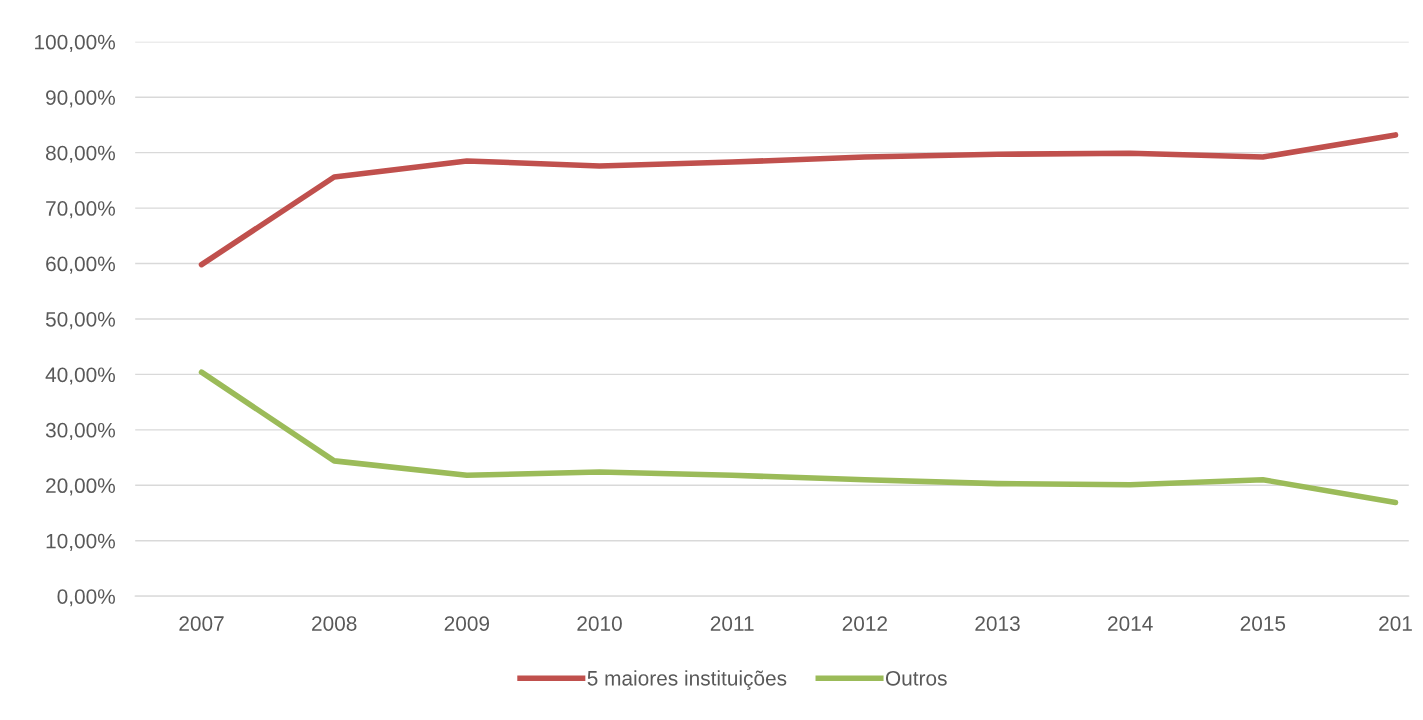 Image resolution: width=1423 pixels, height=720 pixels. I want to click on y-tick-label: 70,00%, so click(80, 210).